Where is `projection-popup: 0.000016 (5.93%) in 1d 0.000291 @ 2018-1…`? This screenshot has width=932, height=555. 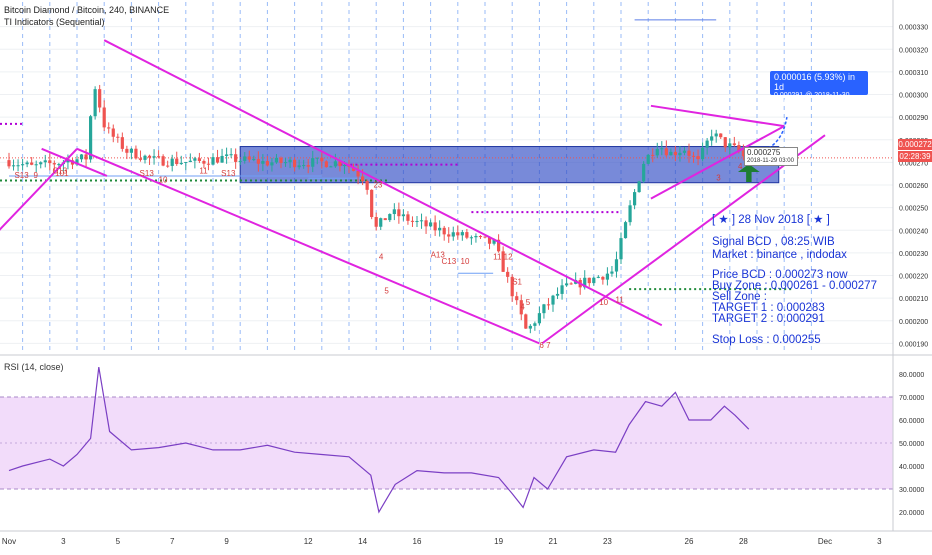
projection-popup: 0.000016 (5.93%) in 1d 0.000291 @ 2018-1… is located at coordinates (819, 88).